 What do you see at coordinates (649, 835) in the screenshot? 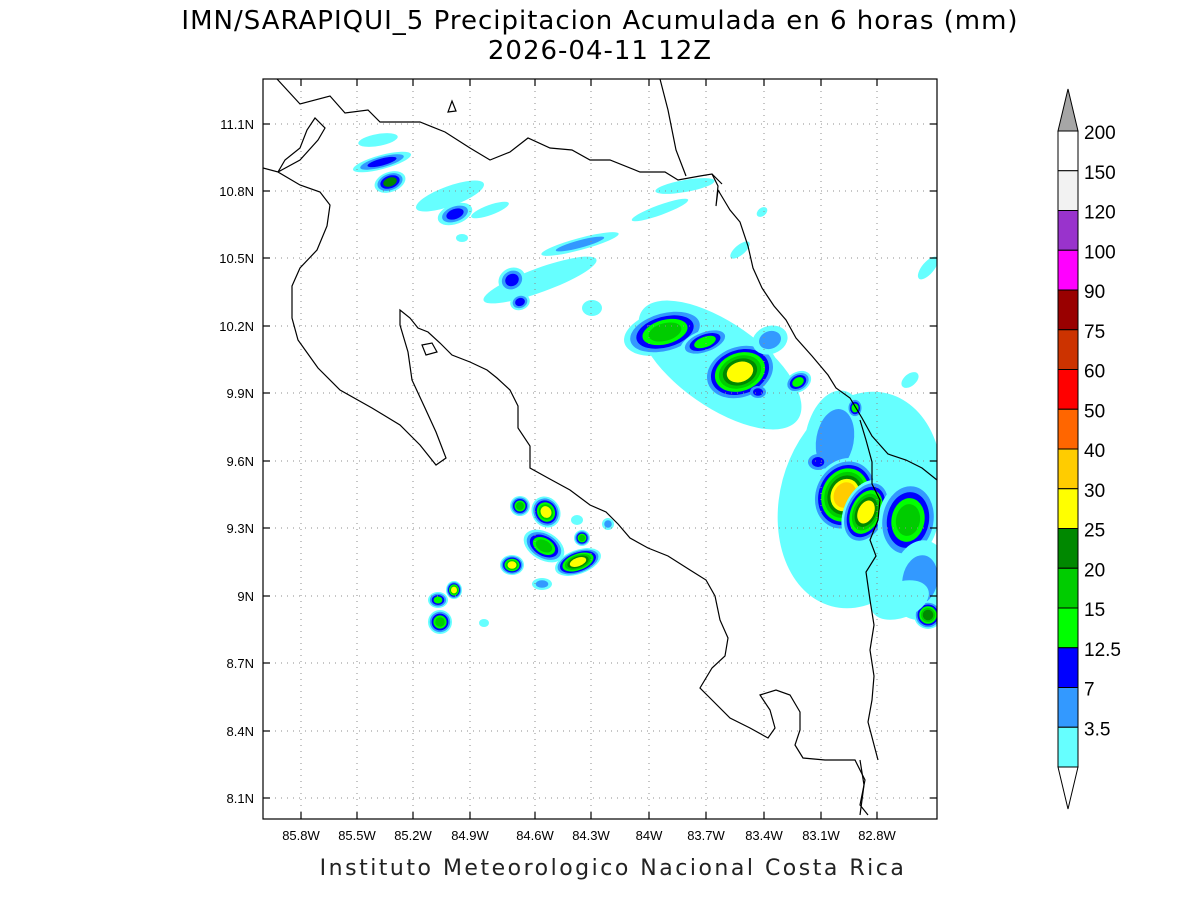
I see `lon-tick-label: 84W` at bounding box center [649, 835].